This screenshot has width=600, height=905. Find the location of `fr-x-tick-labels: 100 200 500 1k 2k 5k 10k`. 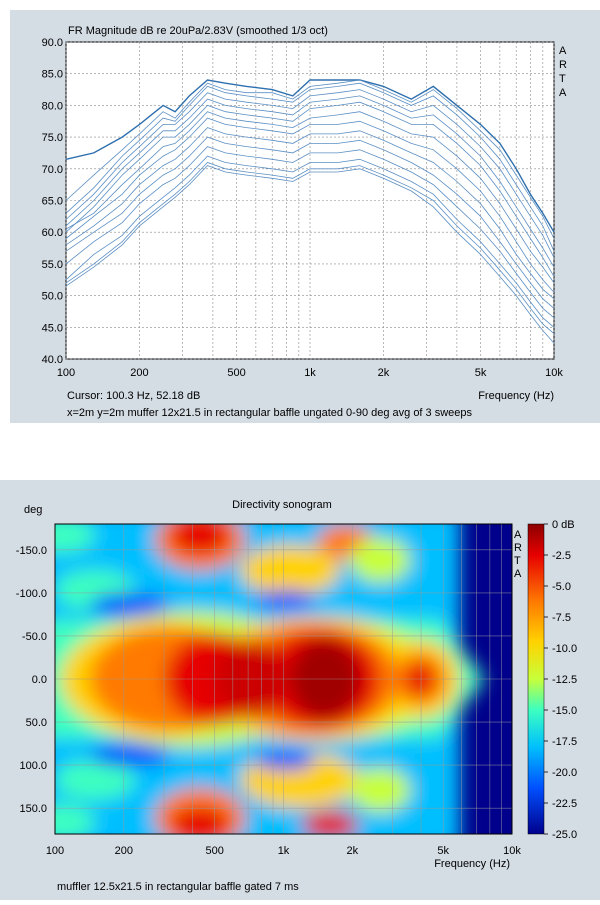

fr-x-tick-labels: 100 200 500 1k 2k 5k 10k is located at coordinates (310, 373).